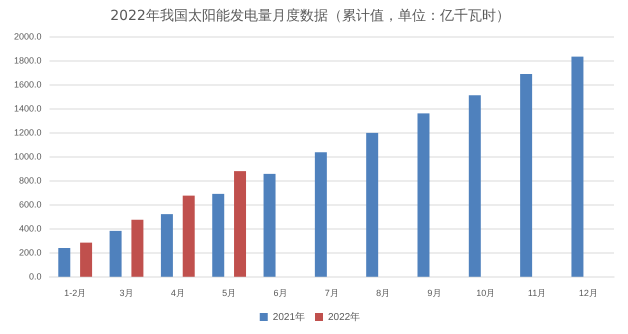 The width and height of the screenshot is (628, 334). What do you see at coordinates (383, 293) in the screenshot?
I see `x-tick-label: 8月` at bounding box center [383, 293].